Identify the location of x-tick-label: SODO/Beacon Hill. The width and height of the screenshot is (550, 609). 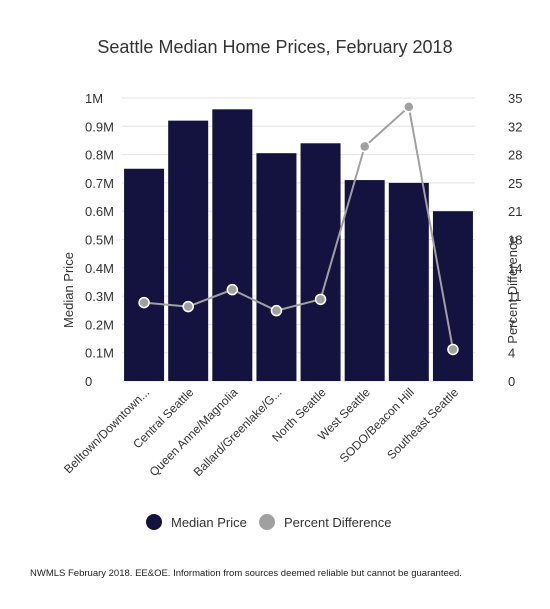
(377, 425).